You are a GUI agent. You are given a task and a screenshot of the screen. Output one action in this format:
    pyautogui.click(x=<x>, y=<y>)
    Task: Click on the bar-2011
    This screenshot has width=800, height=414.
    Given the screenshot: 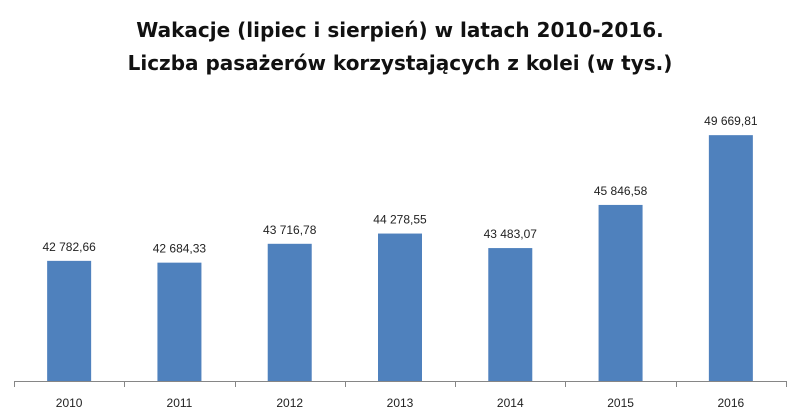 What is the action you would take?
    pyautogui.click(x=179, y=321)
    